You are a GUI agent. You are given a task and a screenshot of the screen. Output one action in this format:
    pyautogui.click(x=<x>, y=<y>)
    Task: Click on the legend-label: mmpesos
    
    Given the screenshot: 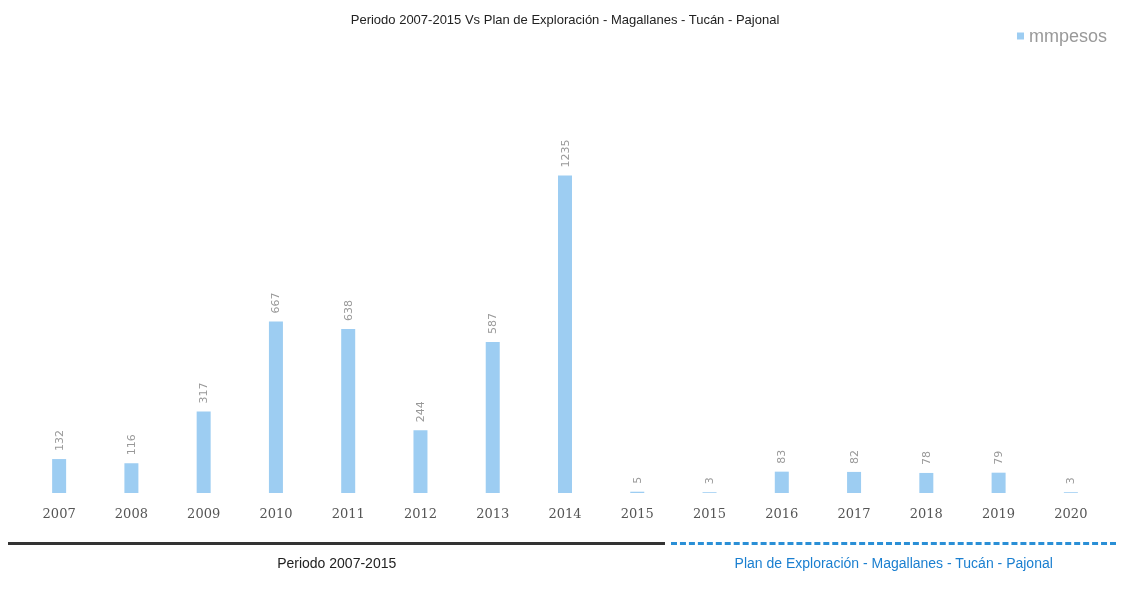 What is the action you would take?
    pyautogui.click(x=1068, y=36)
    